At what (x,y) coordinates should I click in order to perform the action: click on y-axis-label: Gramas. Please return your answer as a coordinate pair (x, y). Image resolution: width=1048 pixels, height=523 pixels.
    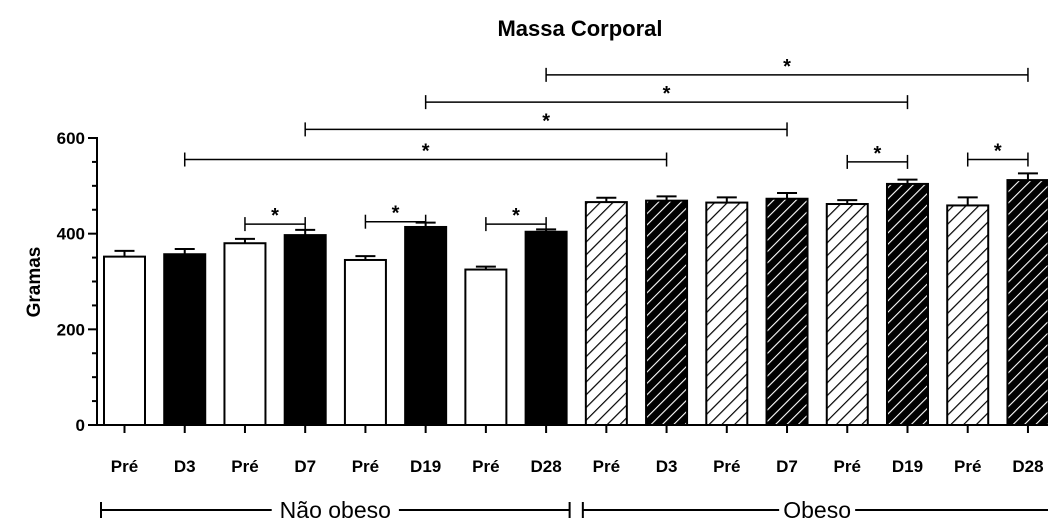
    Looking at the image, I should click on (34, 282).